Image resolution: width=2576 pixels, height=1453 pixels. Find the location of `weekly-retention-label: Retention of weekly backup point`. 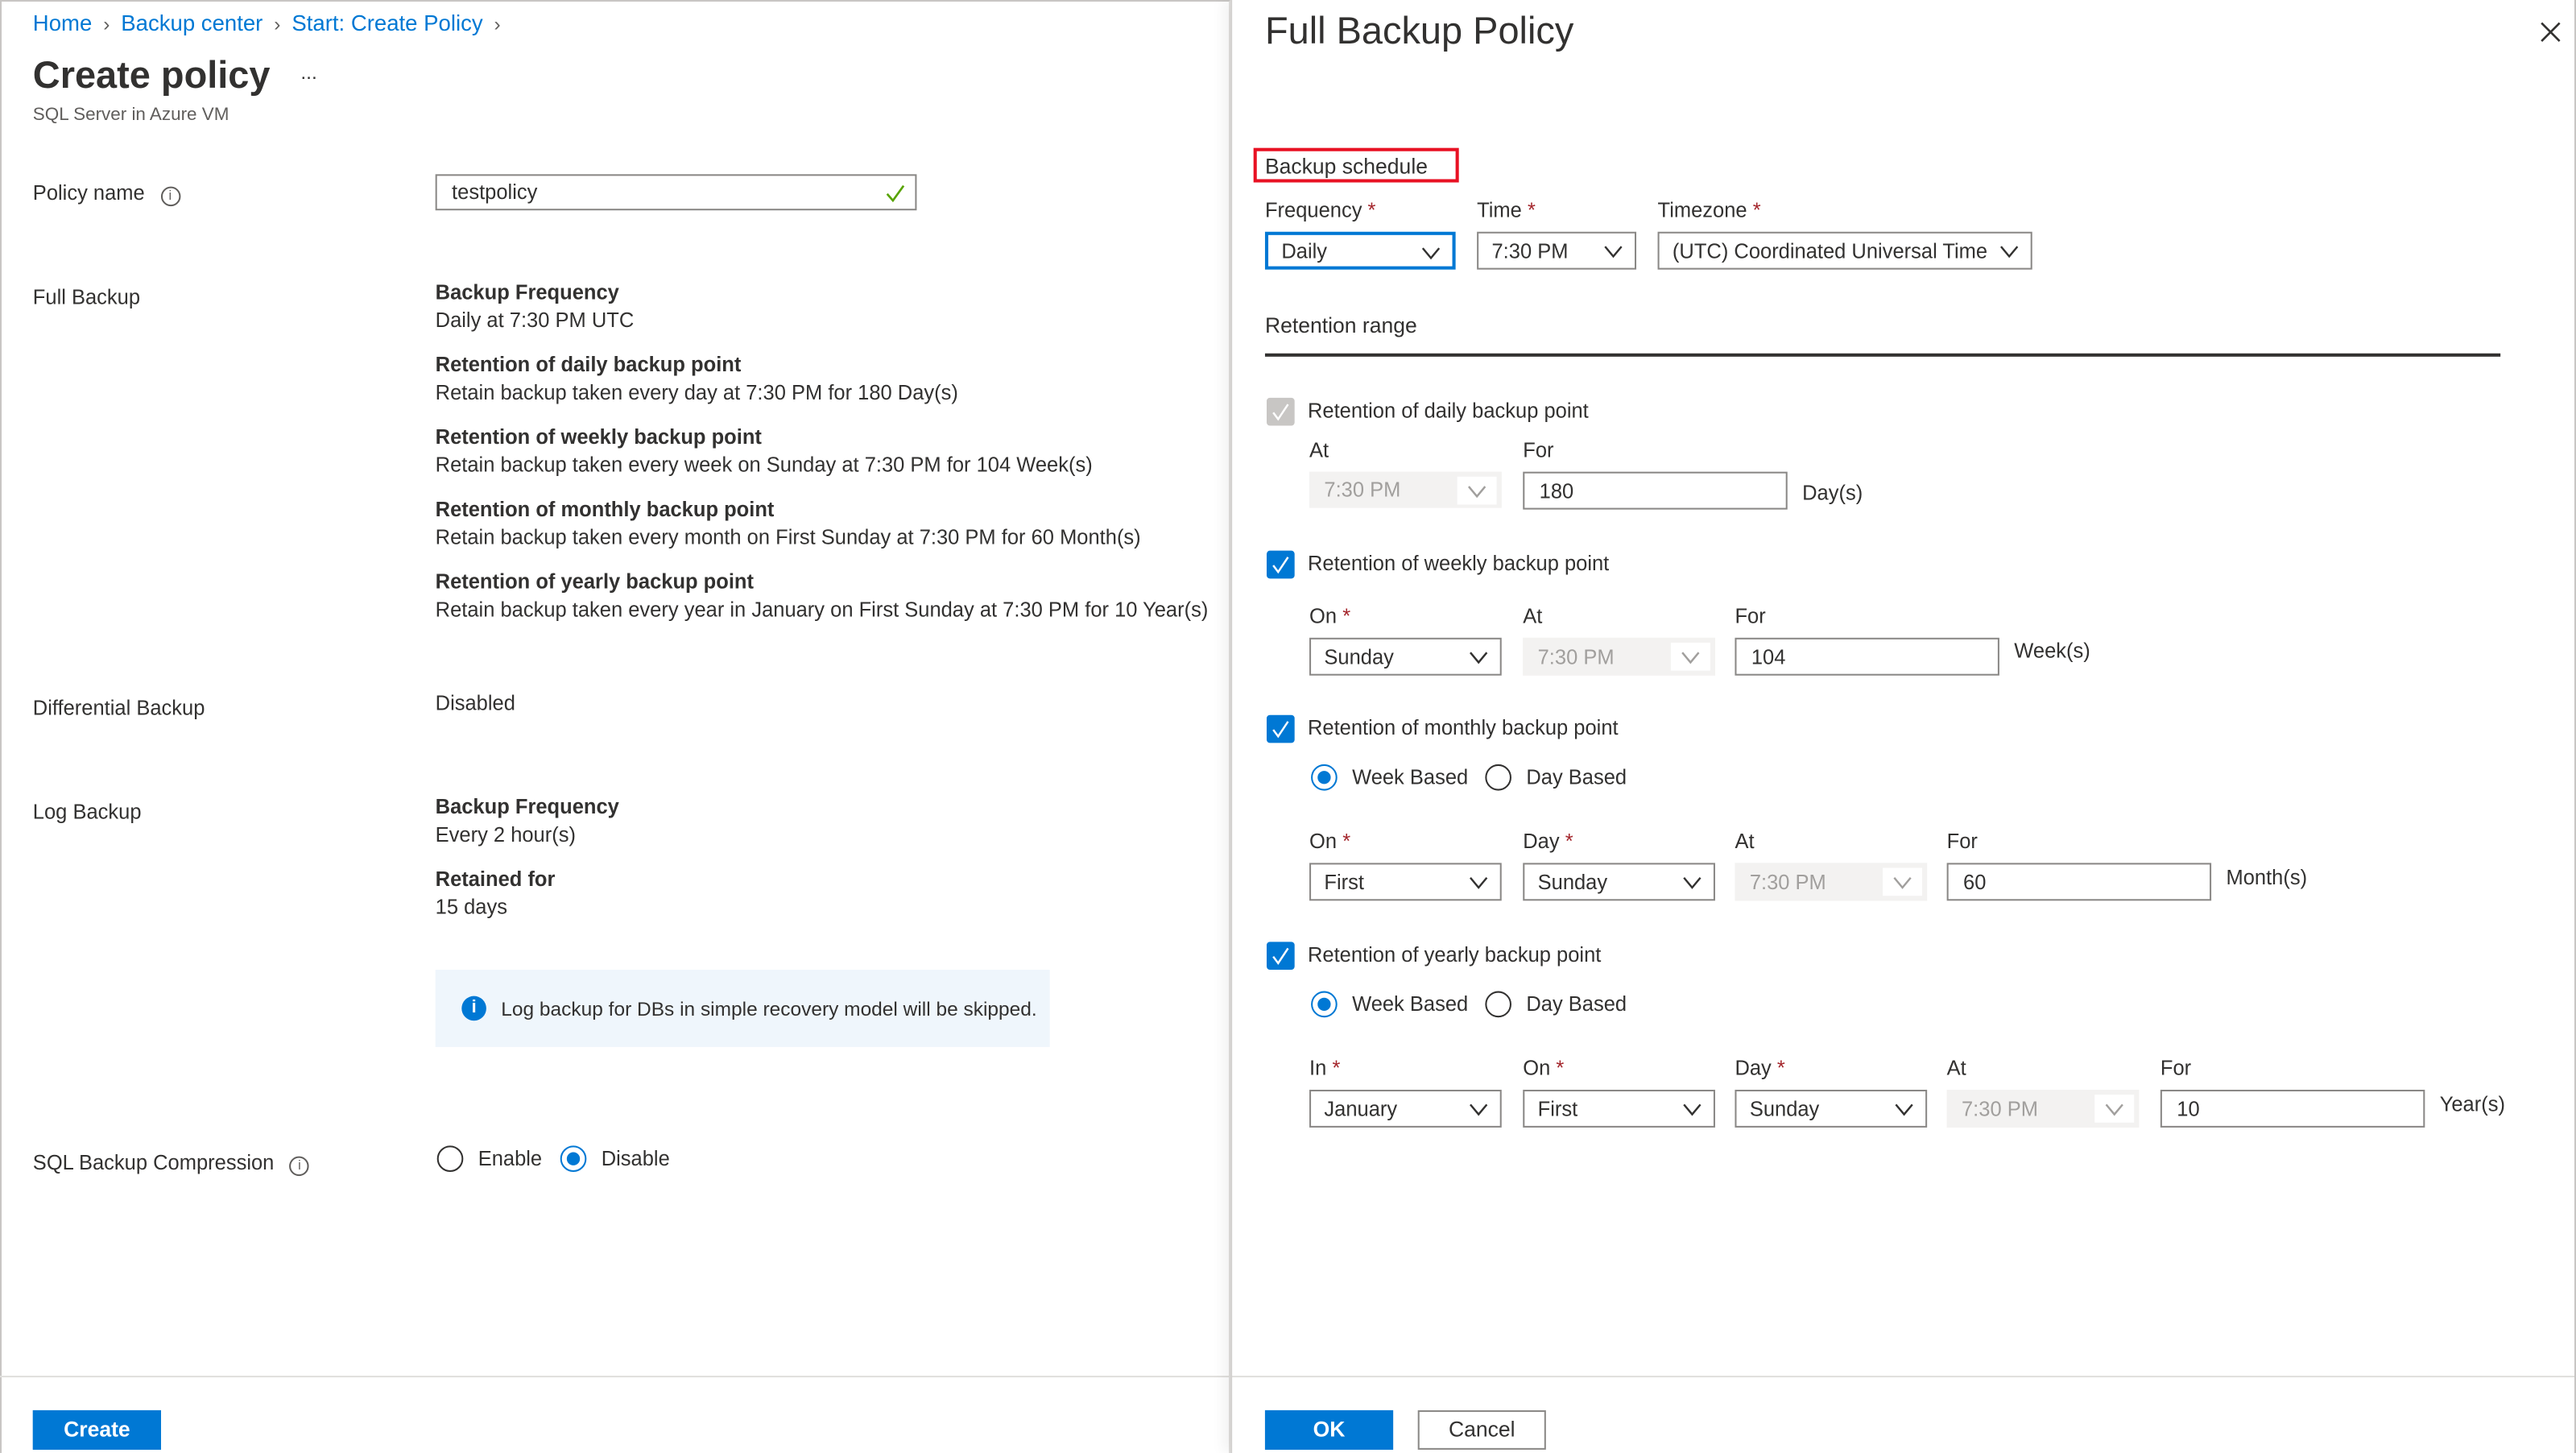

weekly-retention-label: Retention of weekly backup point is located at coordinates (1458, 564).